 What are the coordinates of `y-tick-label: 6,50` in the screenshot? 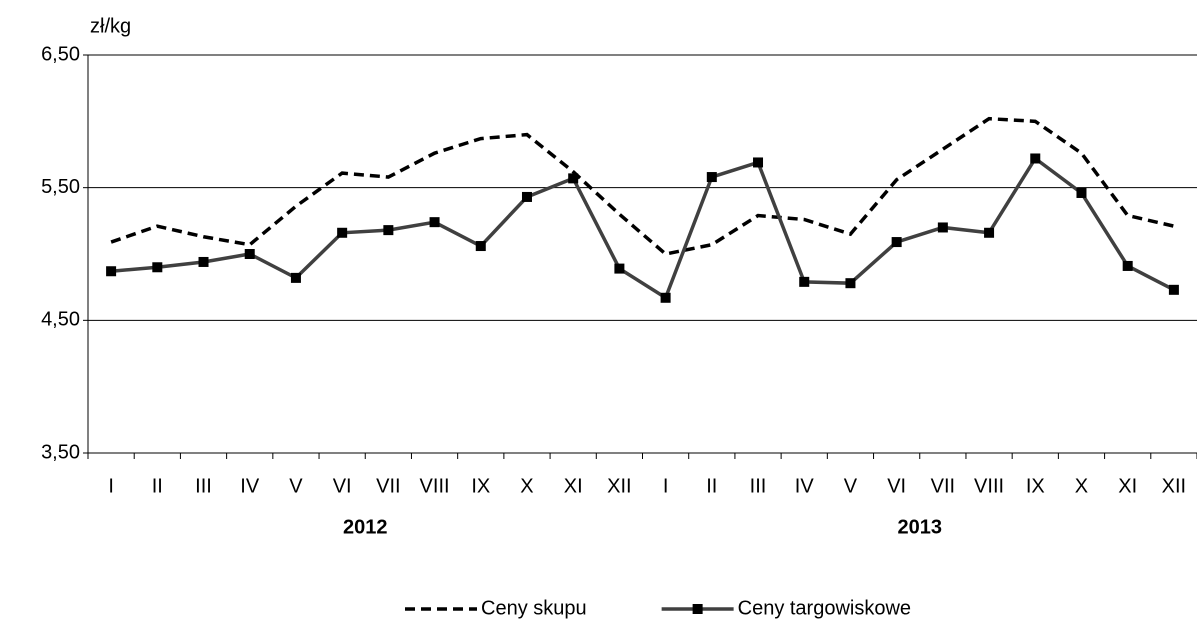 It's located at (60, 54).